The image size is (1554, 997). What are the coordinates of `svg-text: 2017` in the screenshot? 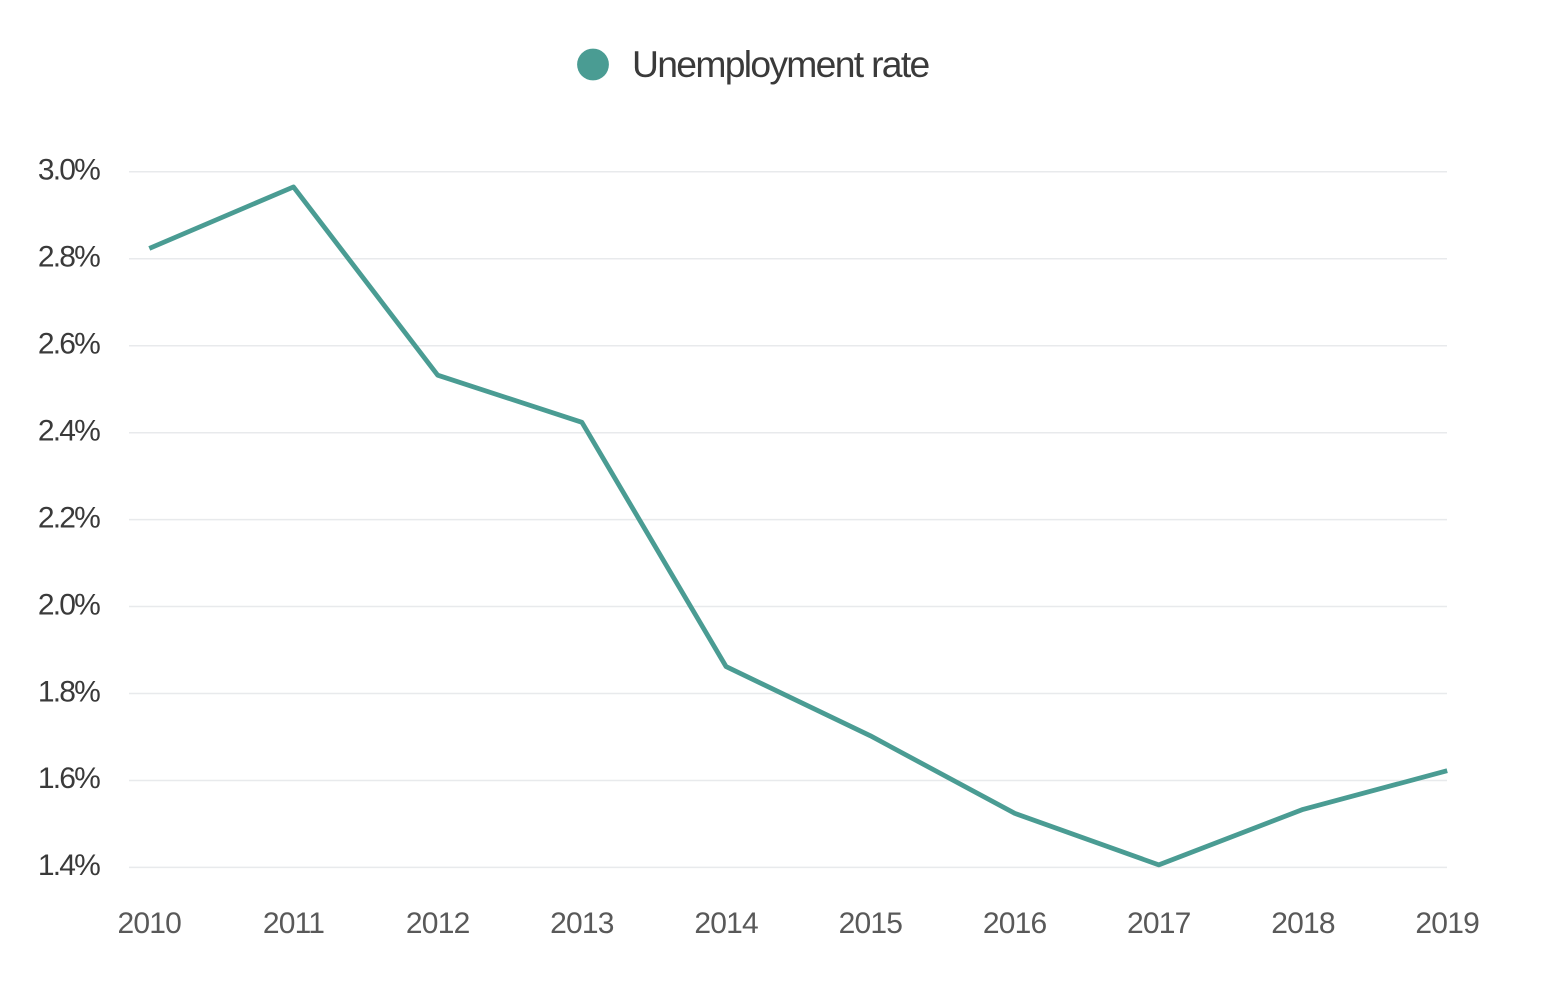 It's located at (1159, 923).